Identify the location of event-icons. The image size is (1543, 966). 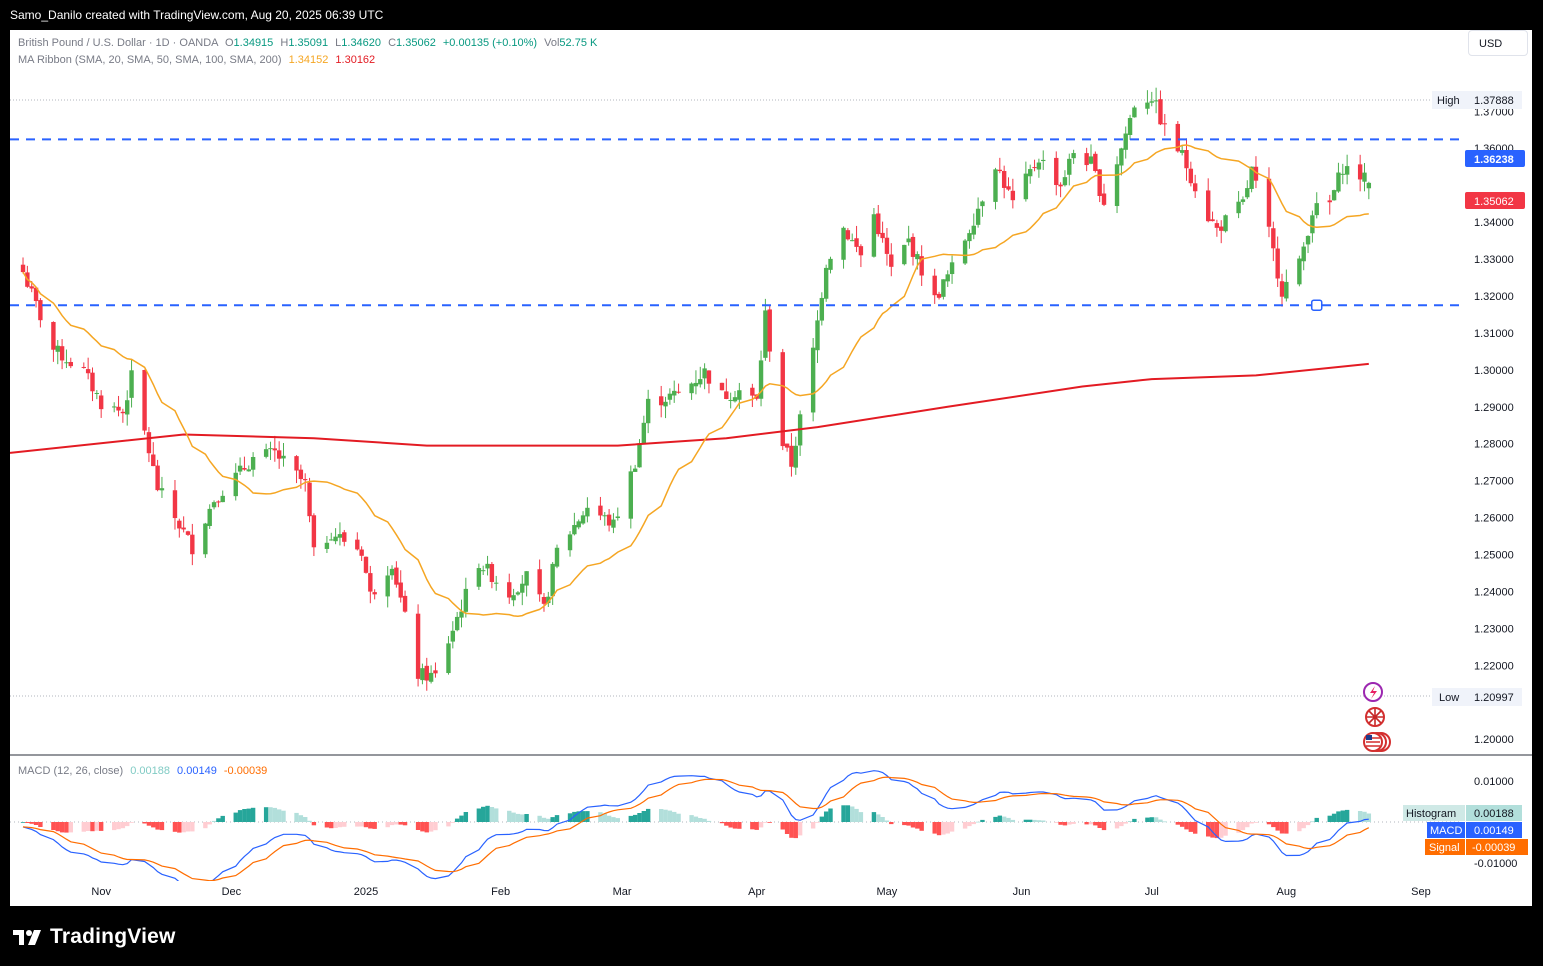
(1377, 717).